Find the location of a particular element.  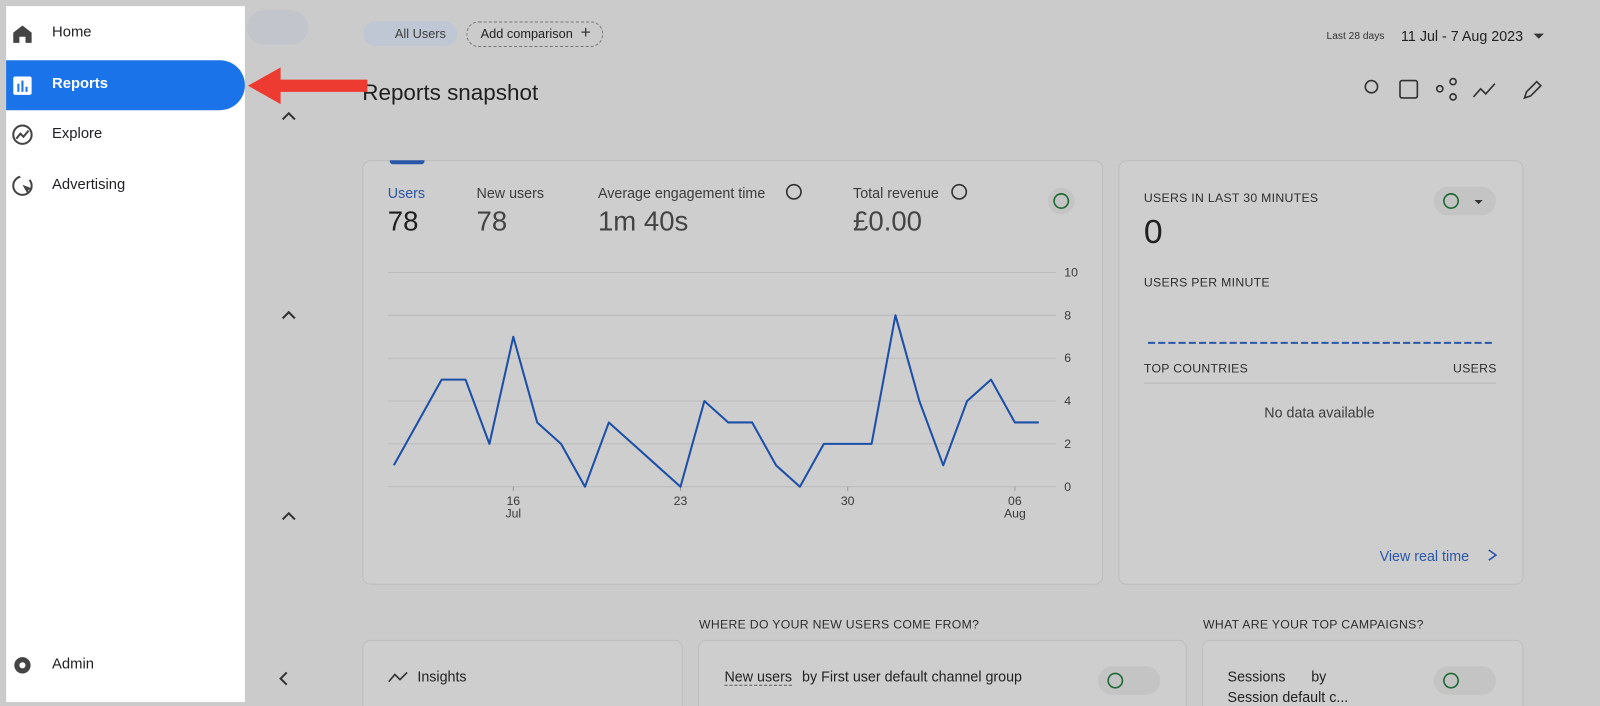

metric-label: Users is located at coordinates (406, 193).